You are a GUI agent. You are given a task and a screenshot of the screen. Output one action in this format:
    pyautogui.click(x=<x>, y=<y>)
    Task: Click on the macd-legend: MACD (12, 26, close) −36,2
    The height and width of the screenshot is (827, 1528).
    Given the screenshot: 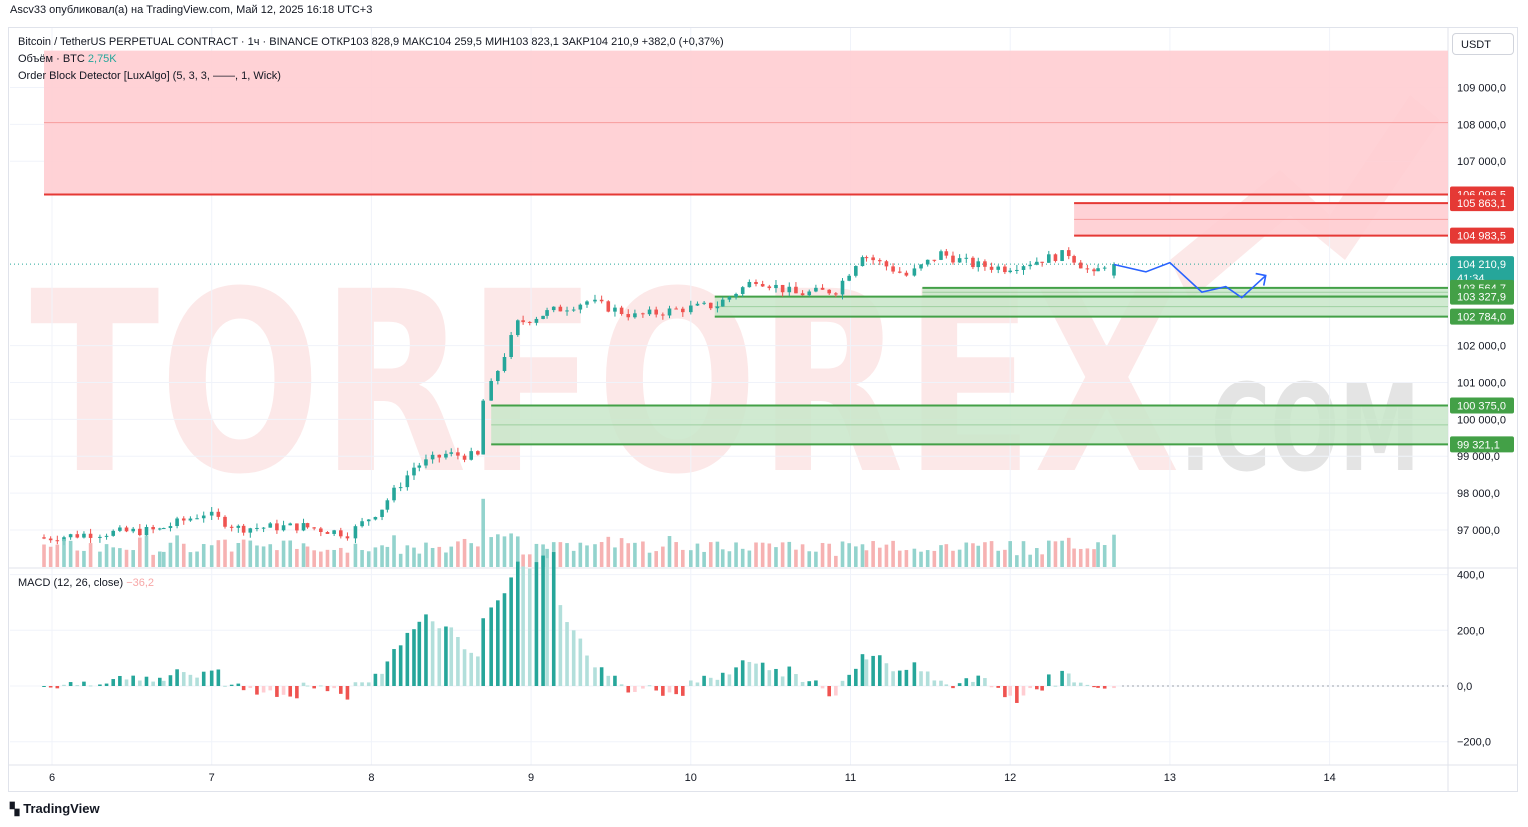 What is the action you would take?
    pyautogui.click(x=86, y=583)
    